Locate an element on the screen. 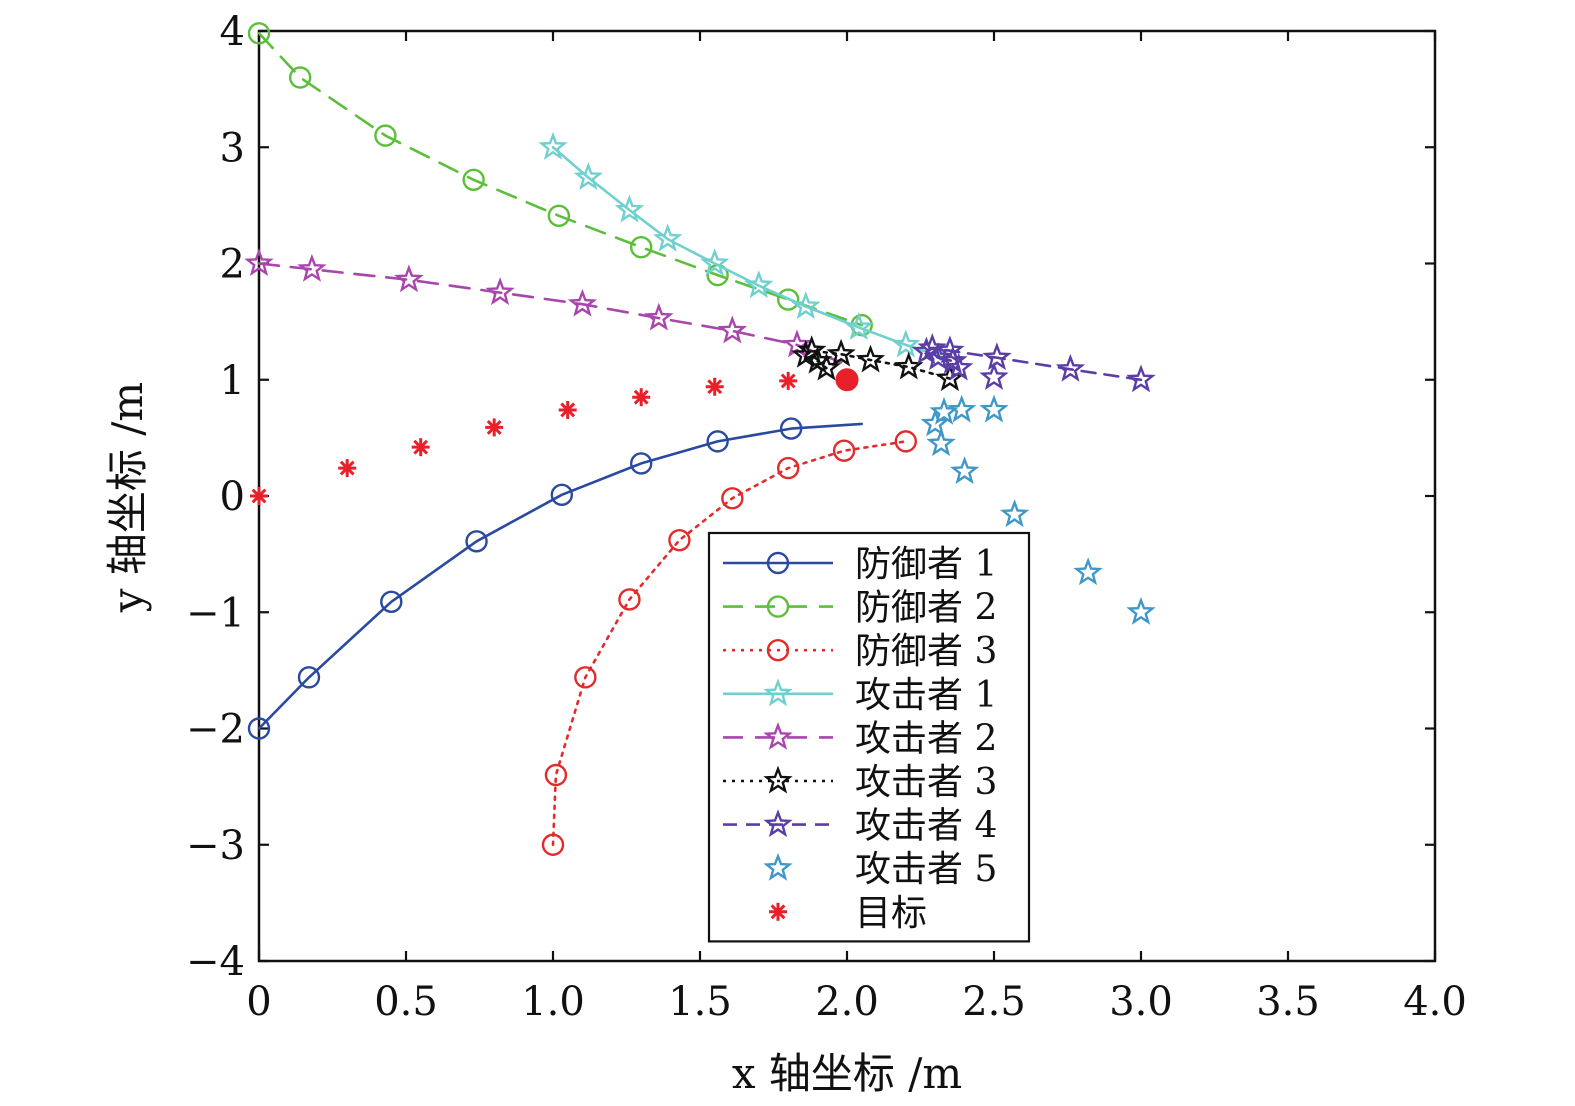 This screenshot has height=1106, width=1575. x-tick-label: 0 is located at coordinates (258, 1002).